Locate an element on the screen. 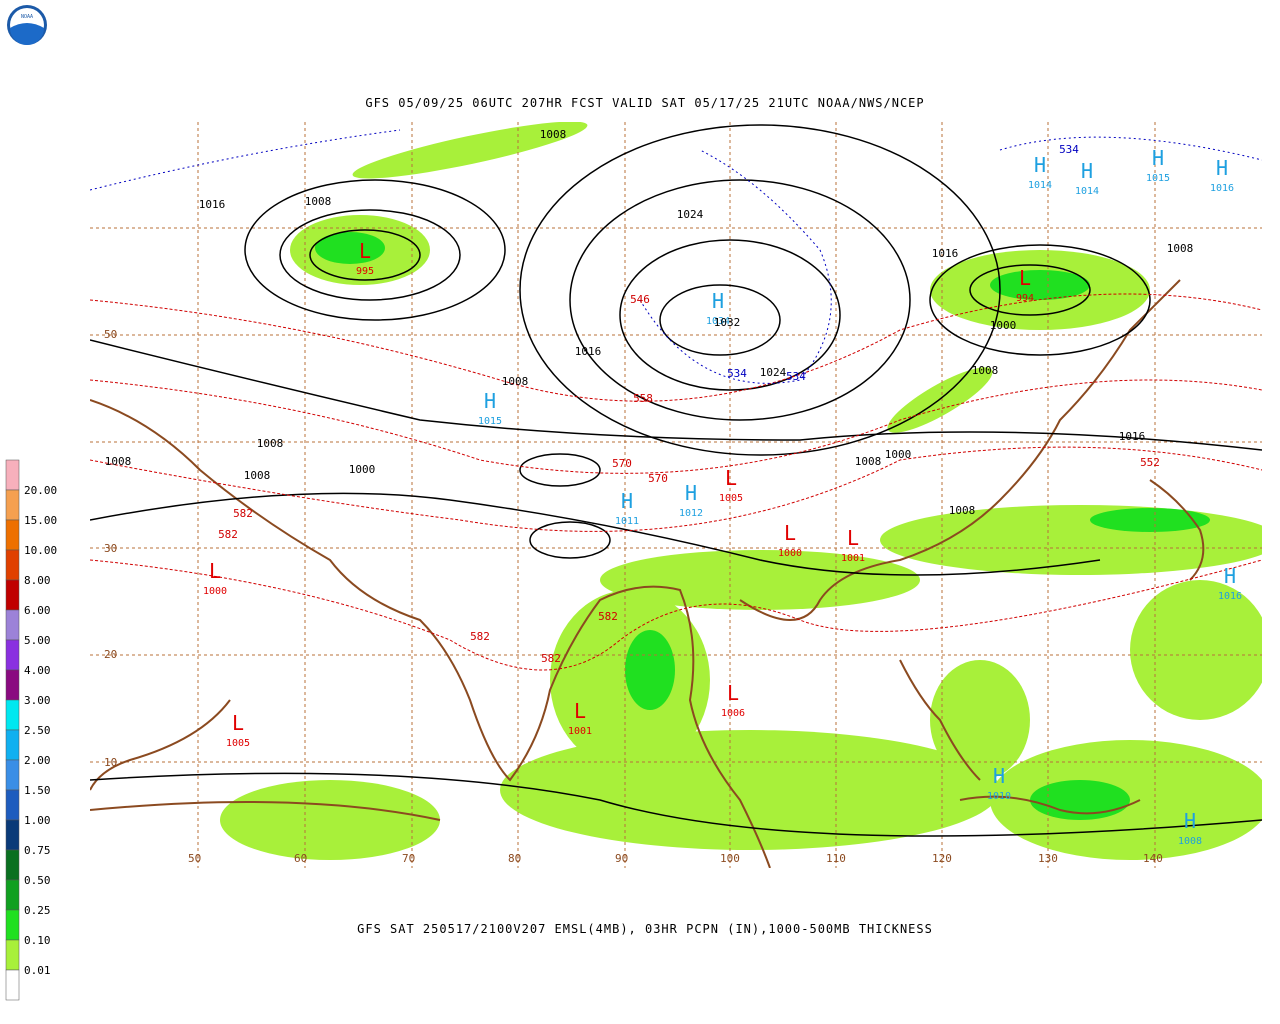  lon-label: 50 is located at coordinates (194, 858).